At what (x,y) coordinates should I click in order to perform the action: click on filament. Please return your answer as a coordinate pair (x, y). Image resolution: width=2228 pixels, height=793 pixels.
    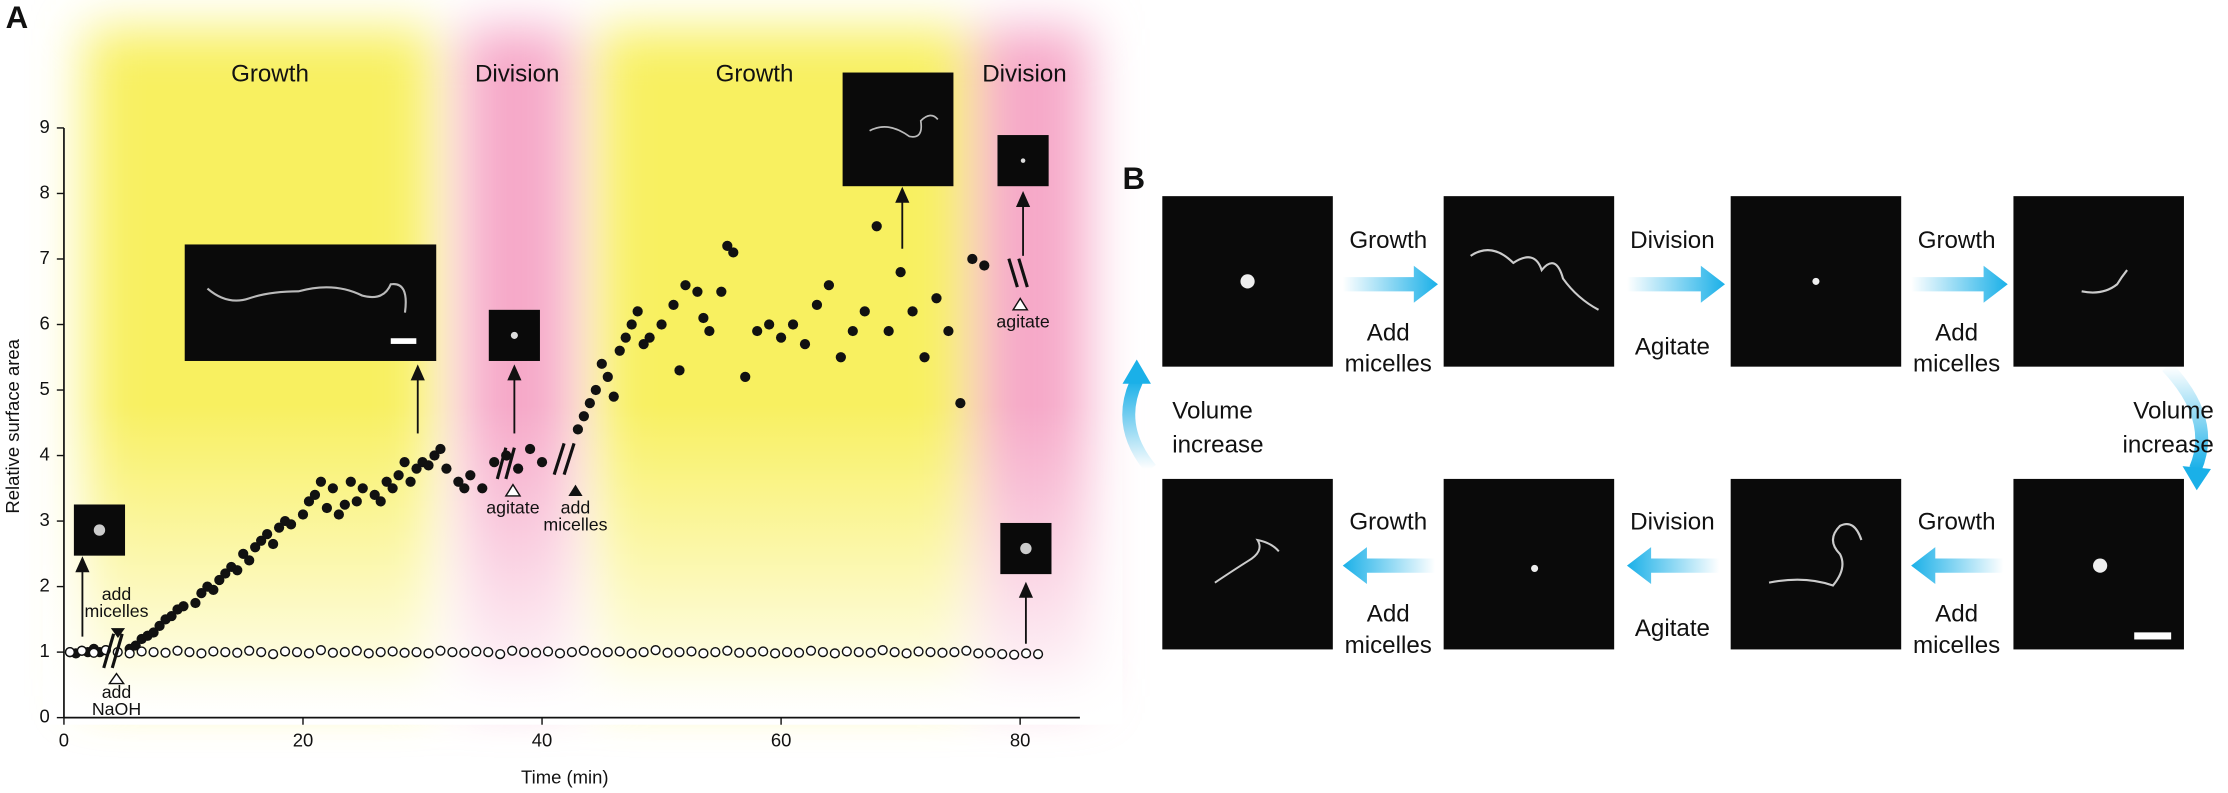
    Looking at the image, I should click on (1247, 561).